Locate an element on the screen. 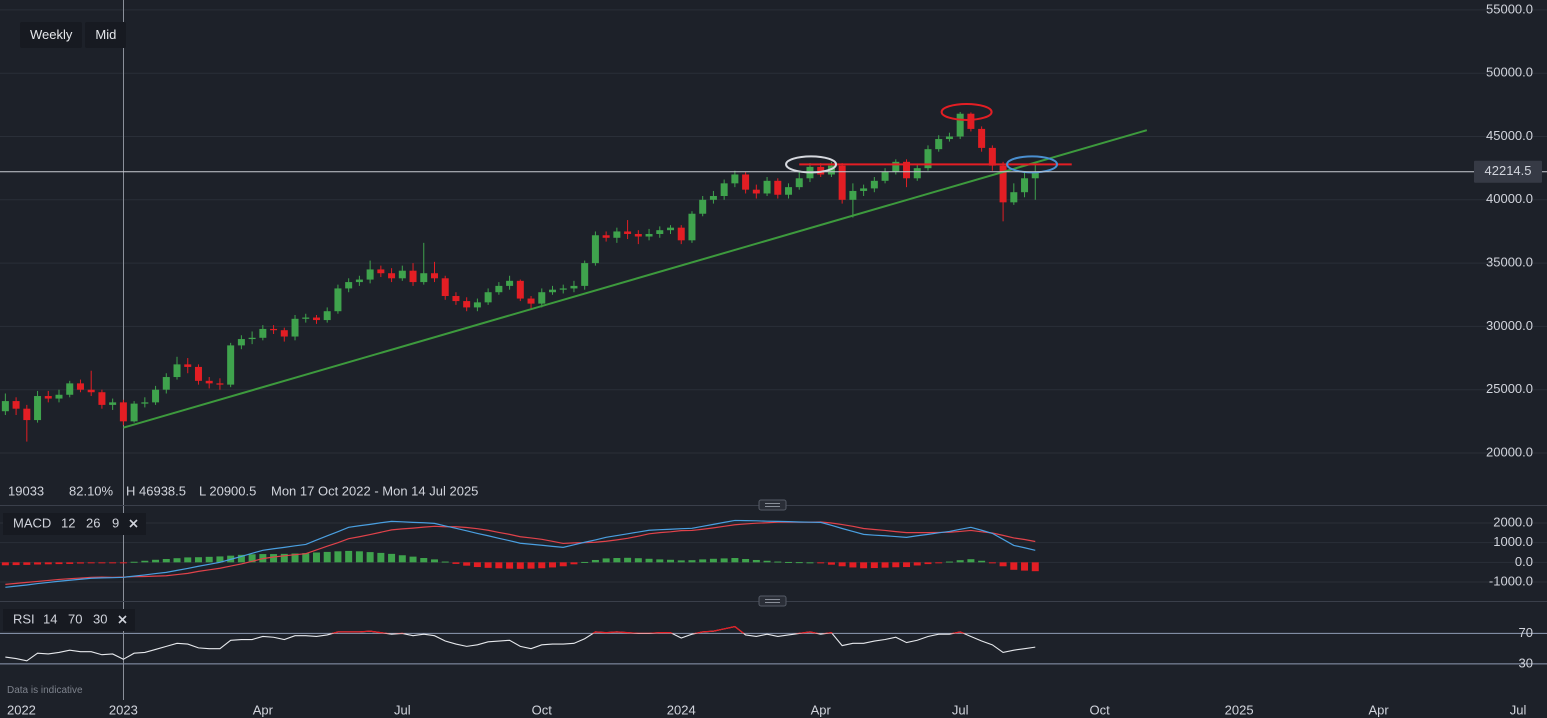 This screenshot has height=718, width=1547. last-price-label: 42214.5 is located at coordinates (1508, 170).